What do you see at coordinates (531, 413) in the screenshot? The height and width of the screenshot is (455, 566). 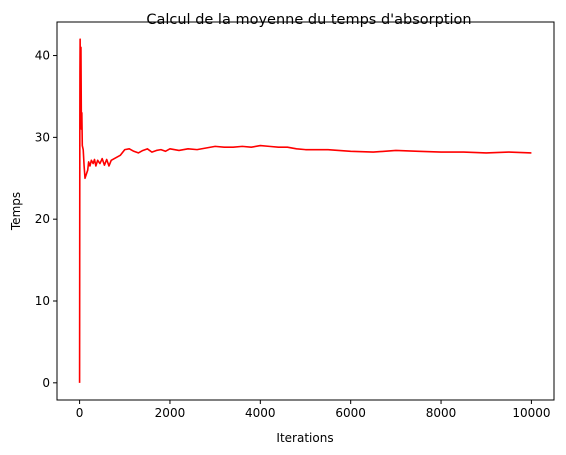 I see `x-tick-label: 10000` at bounding box center [531, 413].